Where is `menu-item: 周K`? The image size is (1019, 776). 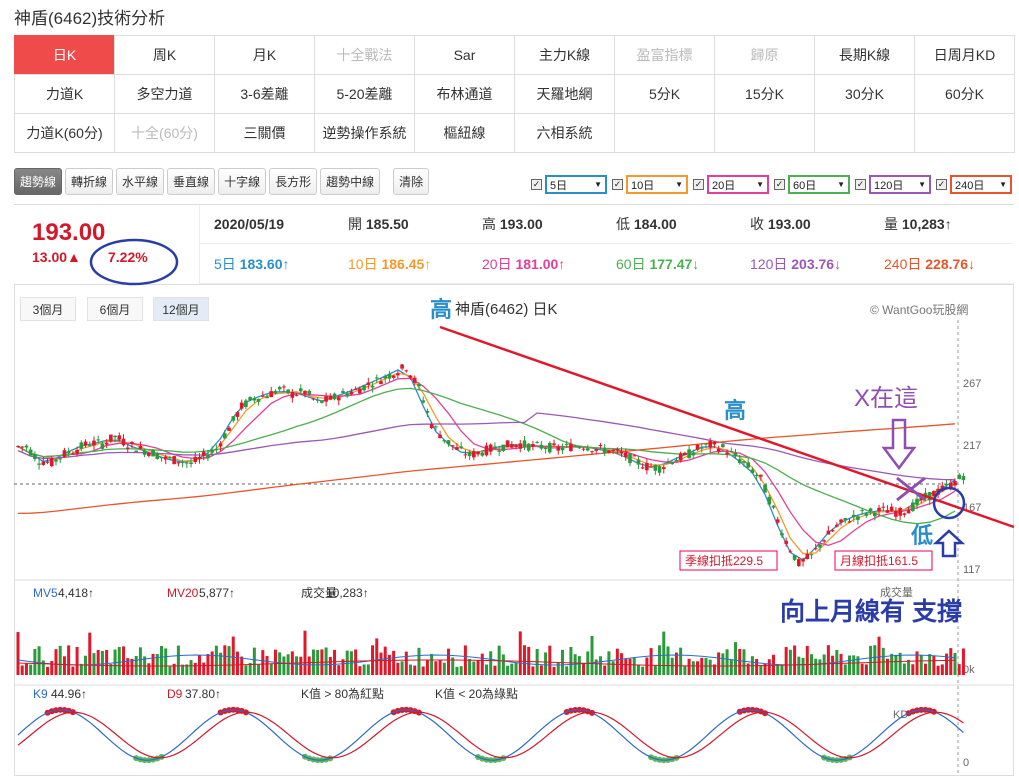
menu-item: 周K is located at coordinates (164, 55).